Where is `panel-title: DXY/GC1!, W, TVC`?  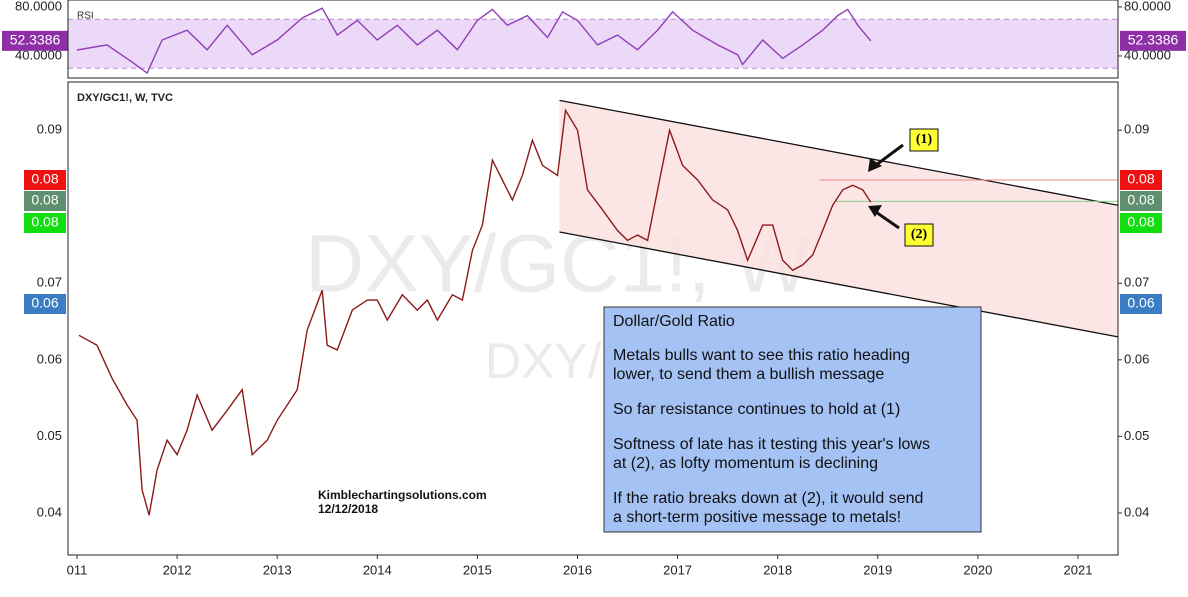 panel-title: DXY/GC1!, W, TVC is located at coordinates (125, 98).